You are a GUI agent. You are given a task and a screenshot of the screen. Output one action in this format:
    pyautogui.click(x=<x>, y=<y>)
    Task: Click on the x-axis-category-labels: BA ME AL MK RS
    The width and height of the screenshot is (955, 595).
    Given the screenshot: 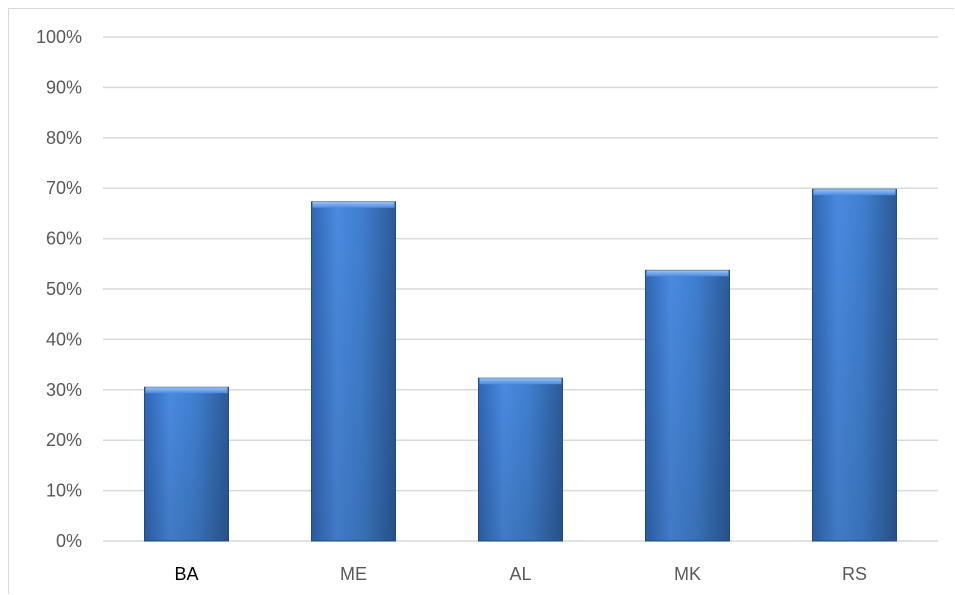 What is the action you would take?
    pyautogui.click(x=520, y=574)
    